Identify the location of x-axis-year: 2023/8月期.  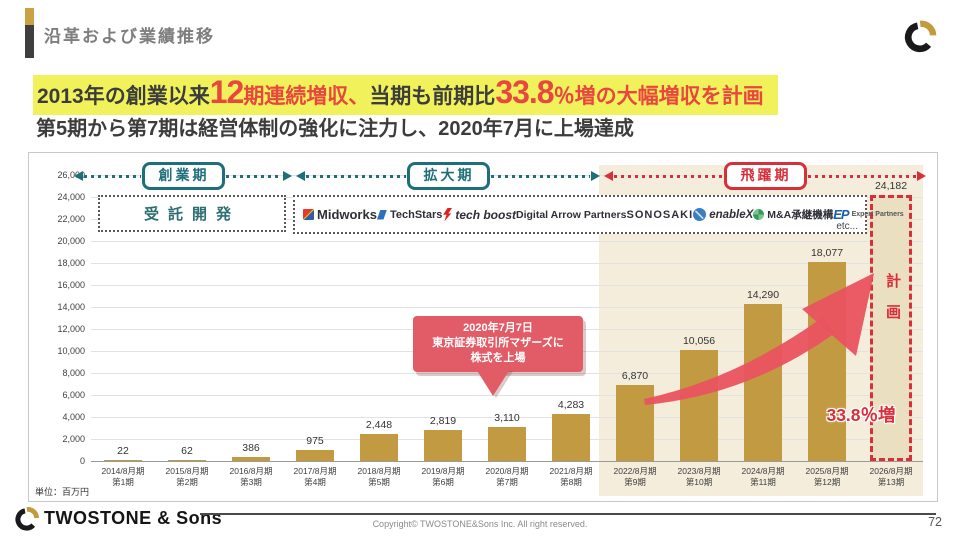
(699, 471).